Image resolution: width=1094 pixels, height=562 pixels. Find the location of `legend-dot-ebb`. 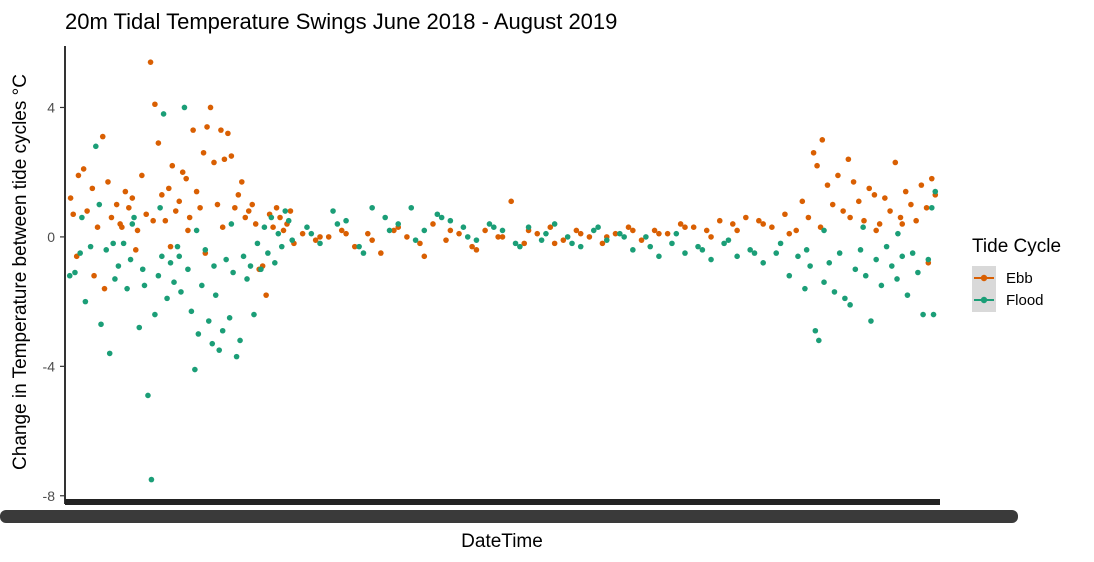

legend-dot-ebb is located at coordinates (984, 278).